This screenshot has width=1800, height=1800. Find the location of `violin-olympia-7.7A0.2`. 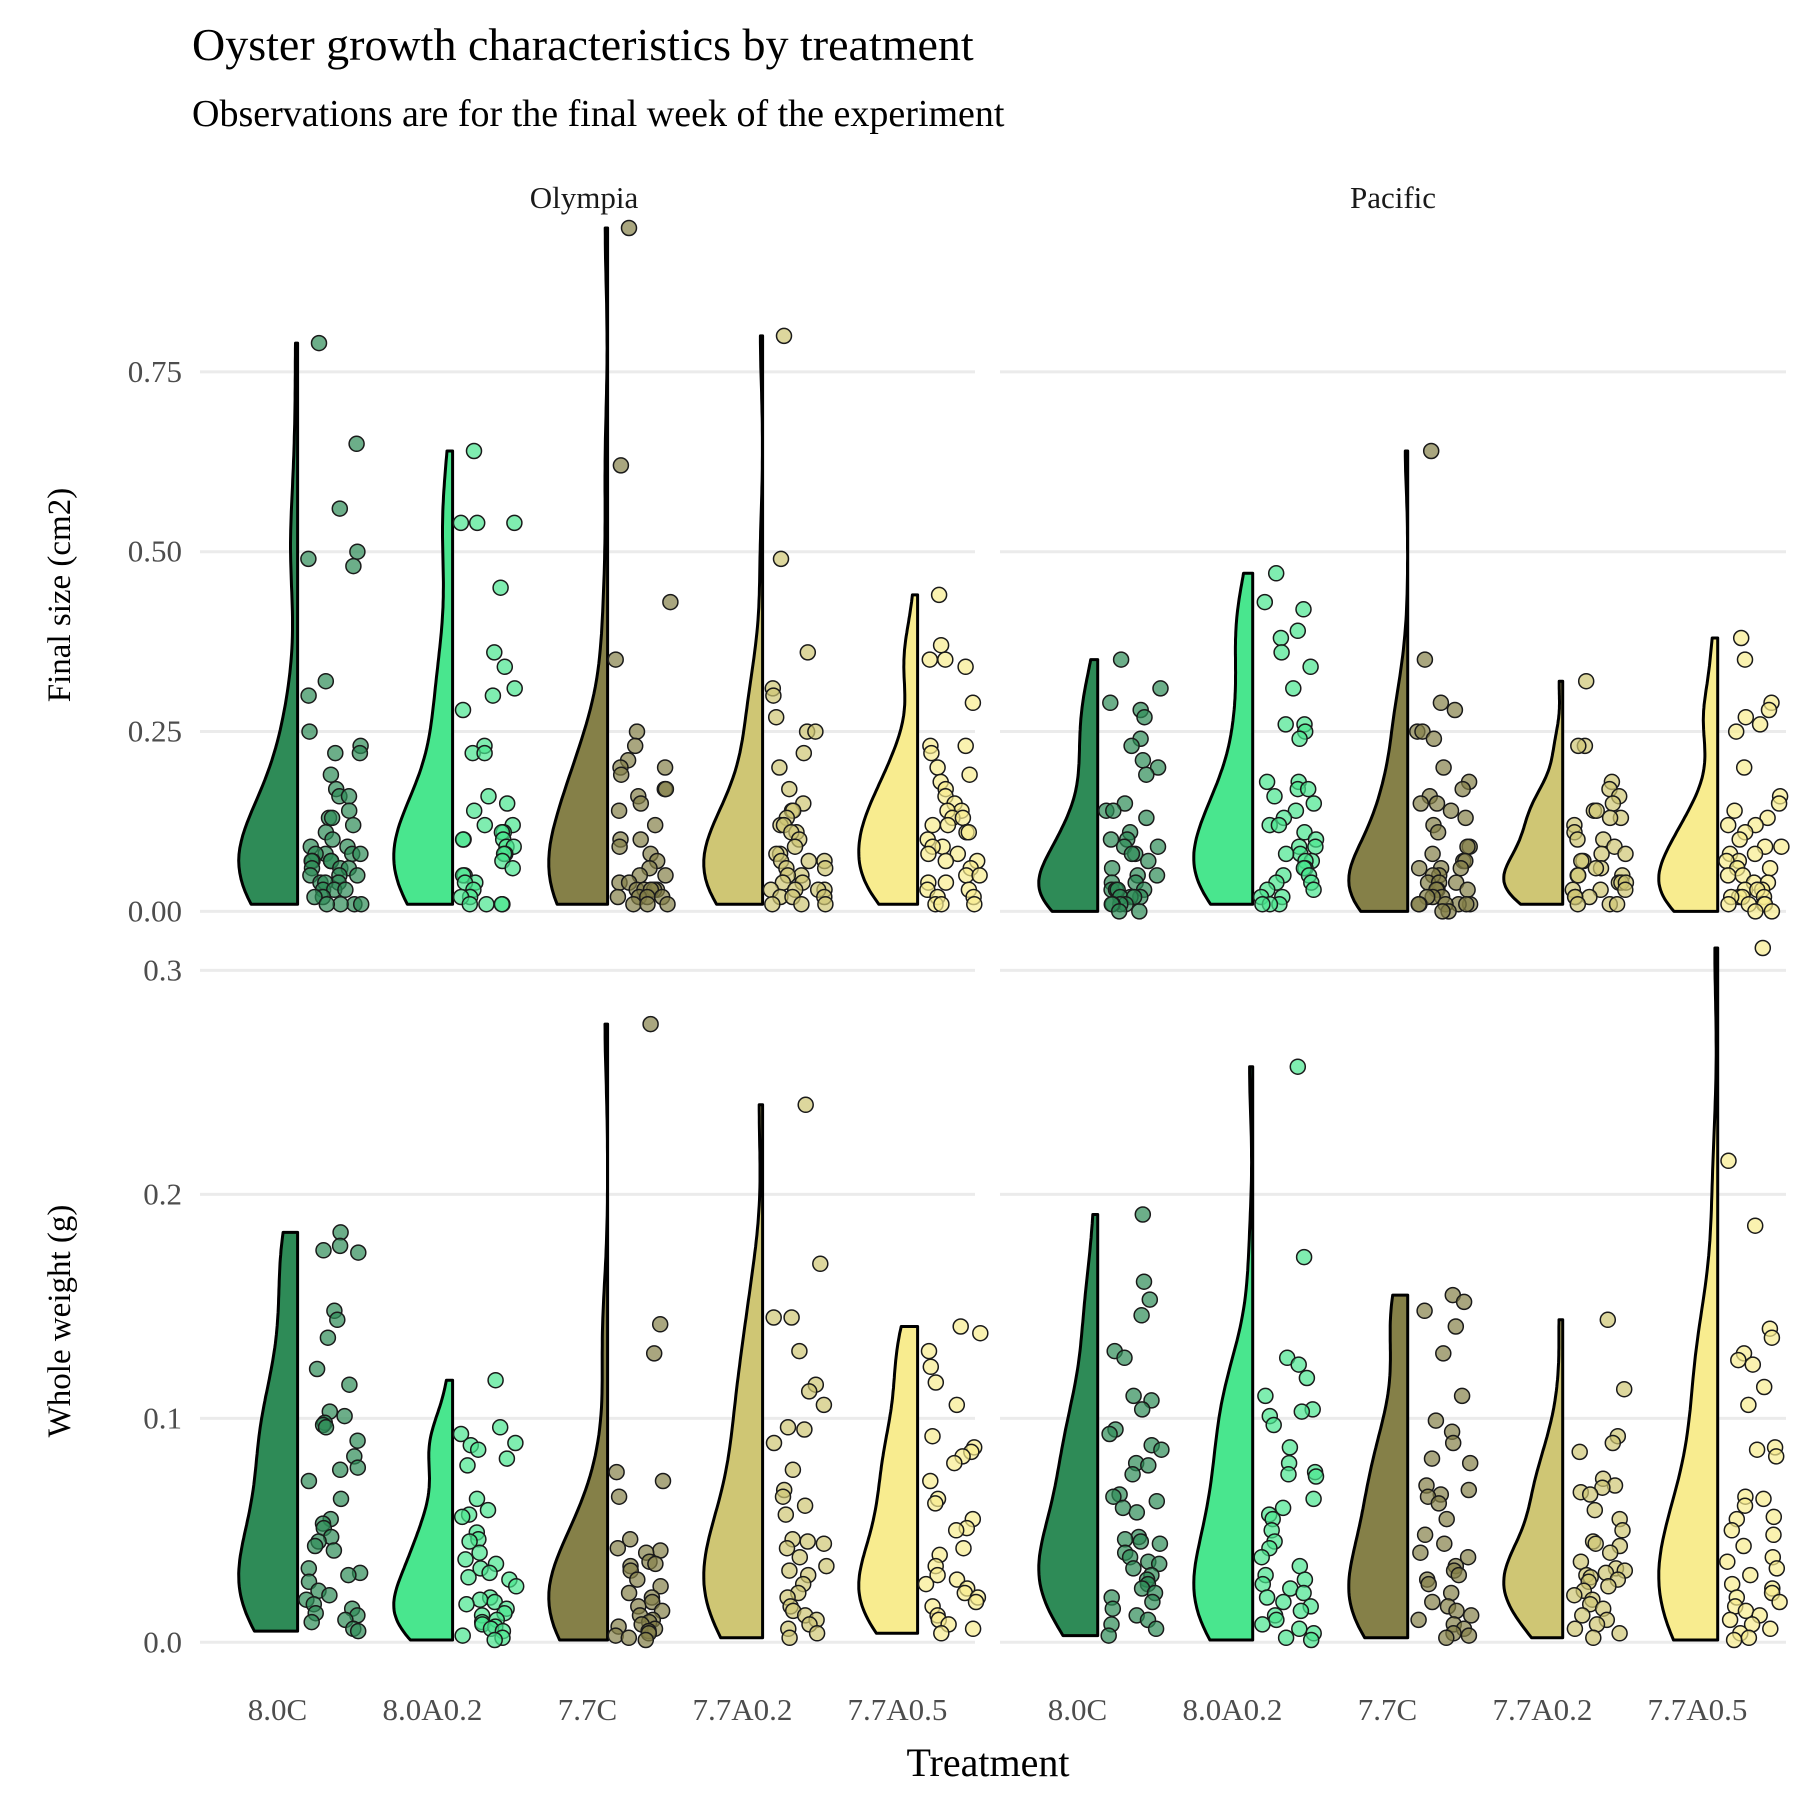

violin-olympia-7.7A0.2 is located at coordinates (733, 1371).